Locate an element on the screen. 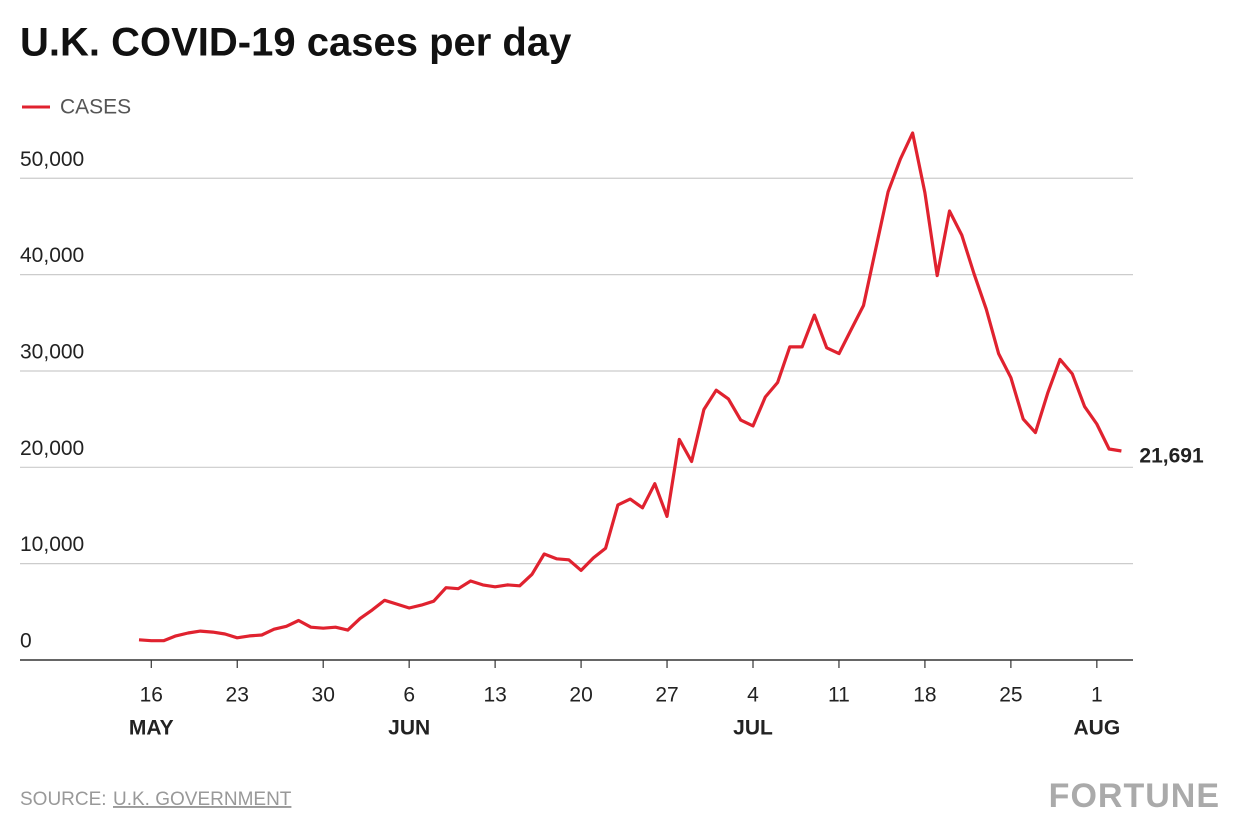 The width and height of the screenshot is (1240, 840). x-tick-label: 13 is located at coordinates (494, 695).